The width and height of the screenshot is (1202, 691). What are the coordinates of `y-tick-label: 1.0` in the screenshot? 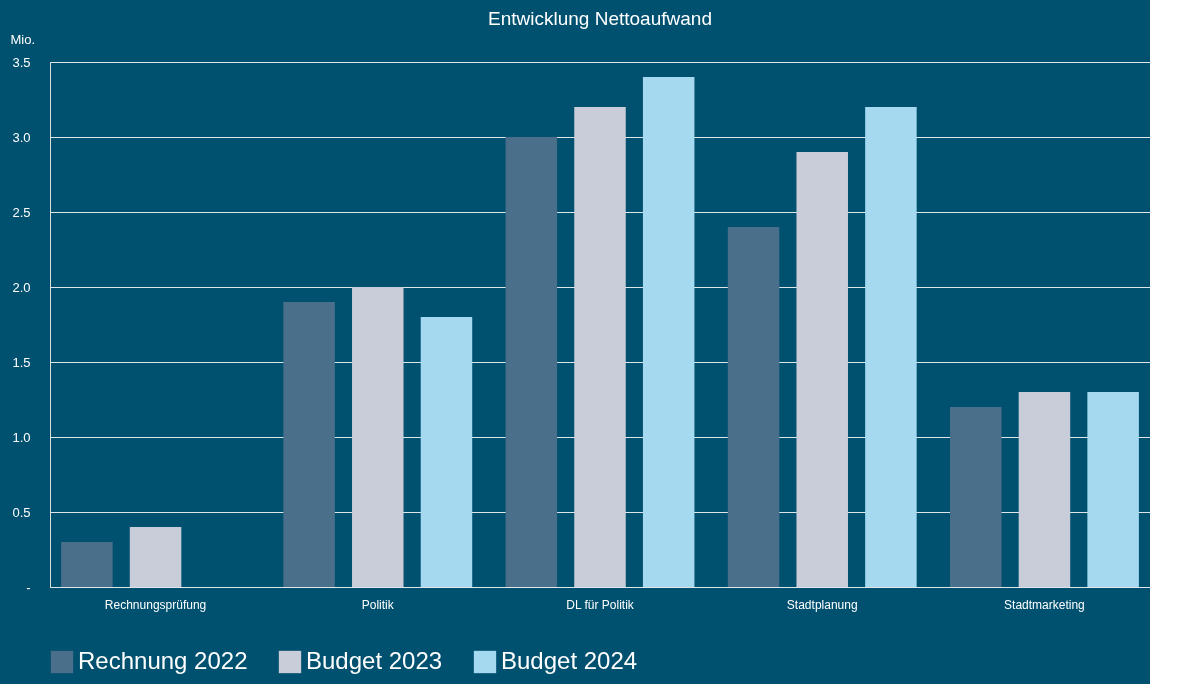 It's located at (21, 437).